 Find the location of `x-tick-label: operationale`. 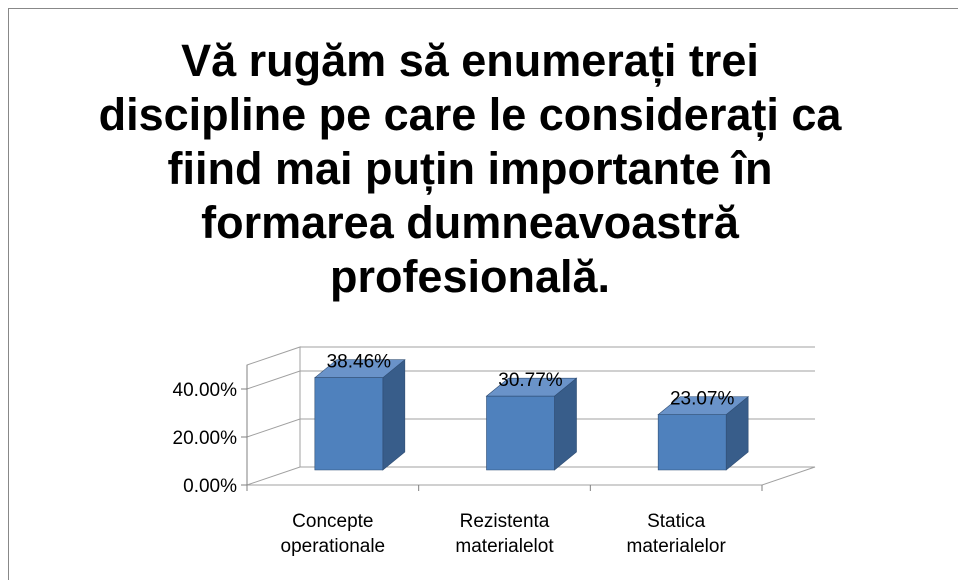

x-tick-label: operationale is located at coordinates (333, 546).